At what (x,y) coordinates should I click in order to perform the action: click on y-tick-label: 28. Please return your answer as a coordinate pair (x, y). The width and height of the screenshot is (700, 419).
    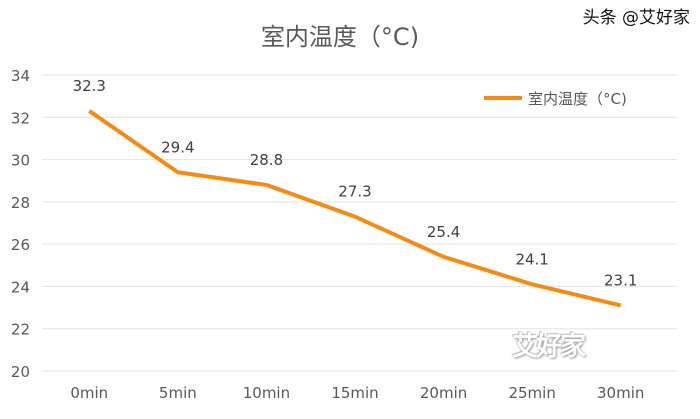
    Looking at the image, I should click on (20, 203).